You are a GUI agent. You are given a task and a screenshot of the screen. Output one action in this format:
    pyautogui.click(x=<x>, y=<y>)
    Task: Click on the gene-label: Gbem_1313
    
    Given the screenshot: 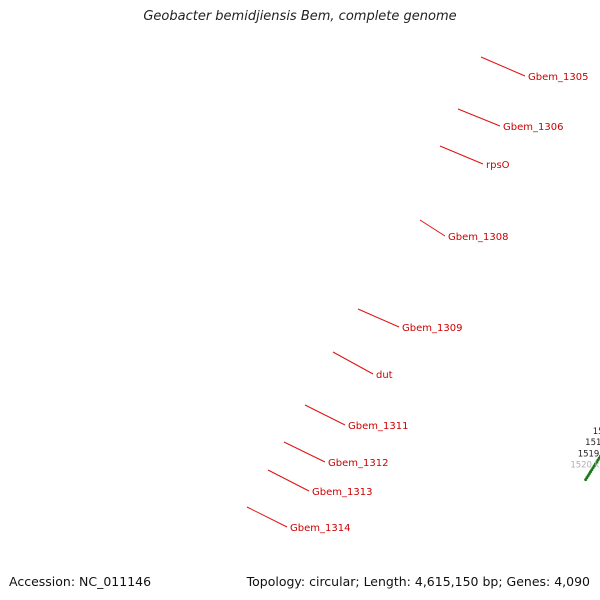 What is the action you would take?
    pyautogui.click(x=342, y=492)
    